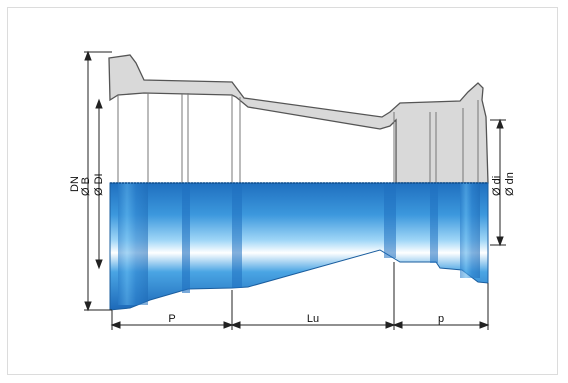 The height and width of the screenshot is (383, 568). Describe the element at coordinates (75, 184) in the screenshot. I see `label-dn: DN` at that location.